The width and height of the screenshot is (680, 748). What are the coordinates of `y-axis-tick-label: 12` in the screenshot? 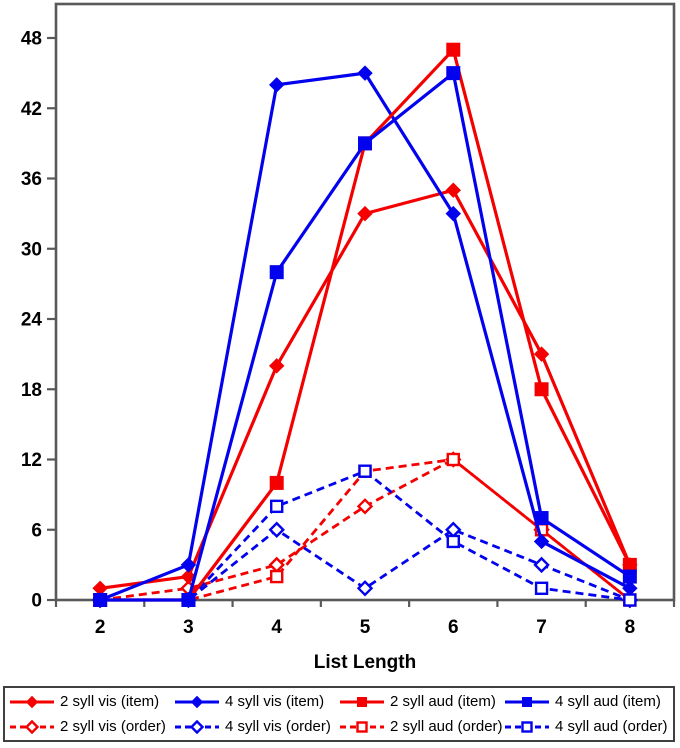 It's located at (31, 460).